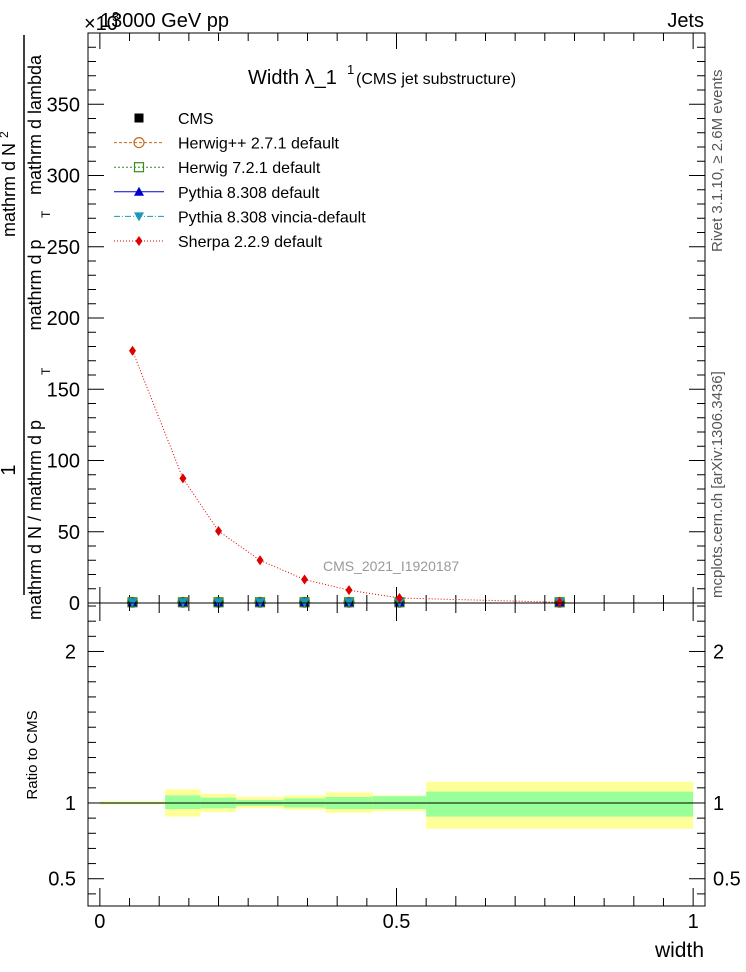  Describe the element at coordinates (139, 143) in the screenshot. I see `herwigpp-marker` at that location.